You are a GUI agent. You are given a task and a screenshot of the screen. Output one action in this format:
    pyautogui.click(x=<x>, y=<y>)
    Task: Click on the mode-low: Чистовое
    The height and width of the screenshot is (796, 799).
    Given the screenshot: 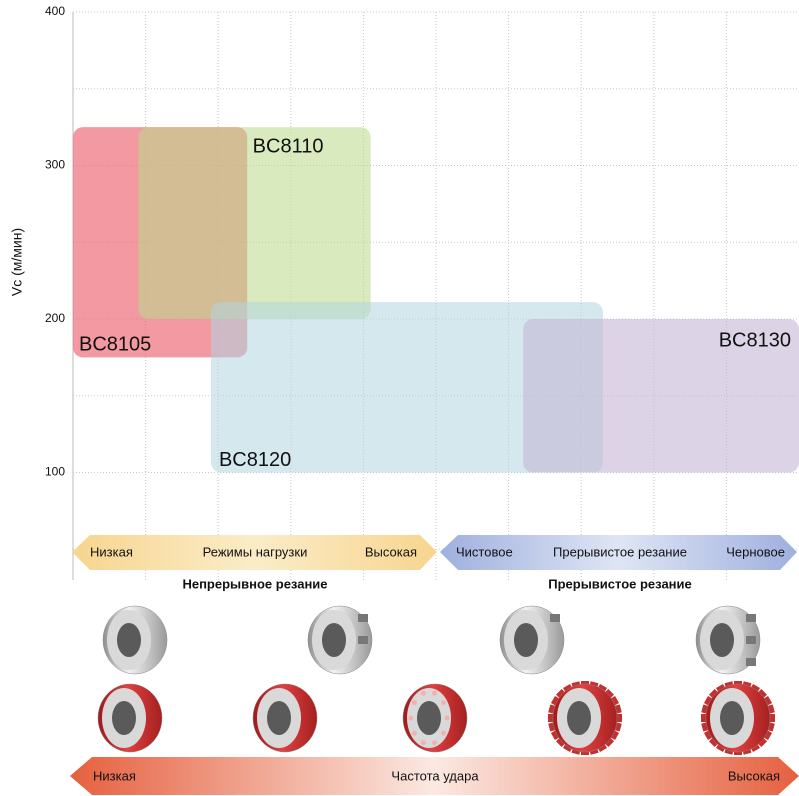 What is the action you would take?
    pyautogui.click(x=484, y=551)
    